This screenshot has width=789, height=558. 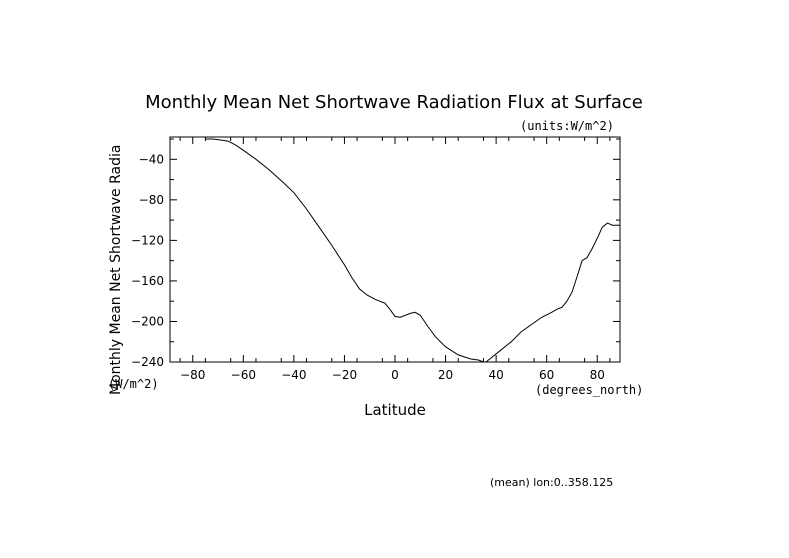 What do you see at coordinates (495, 375) in the screenshot?
I see `x-tick-label: 40` at bounding box center [495, 375].